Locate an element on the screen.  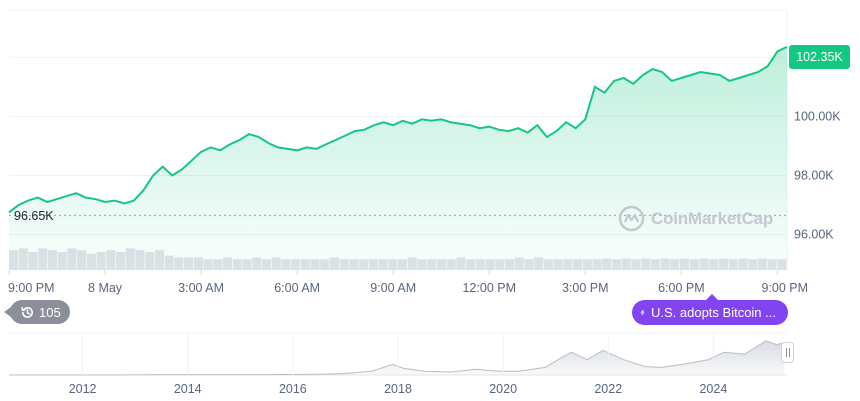
lightning-icon is located at coordinates (642, 312).